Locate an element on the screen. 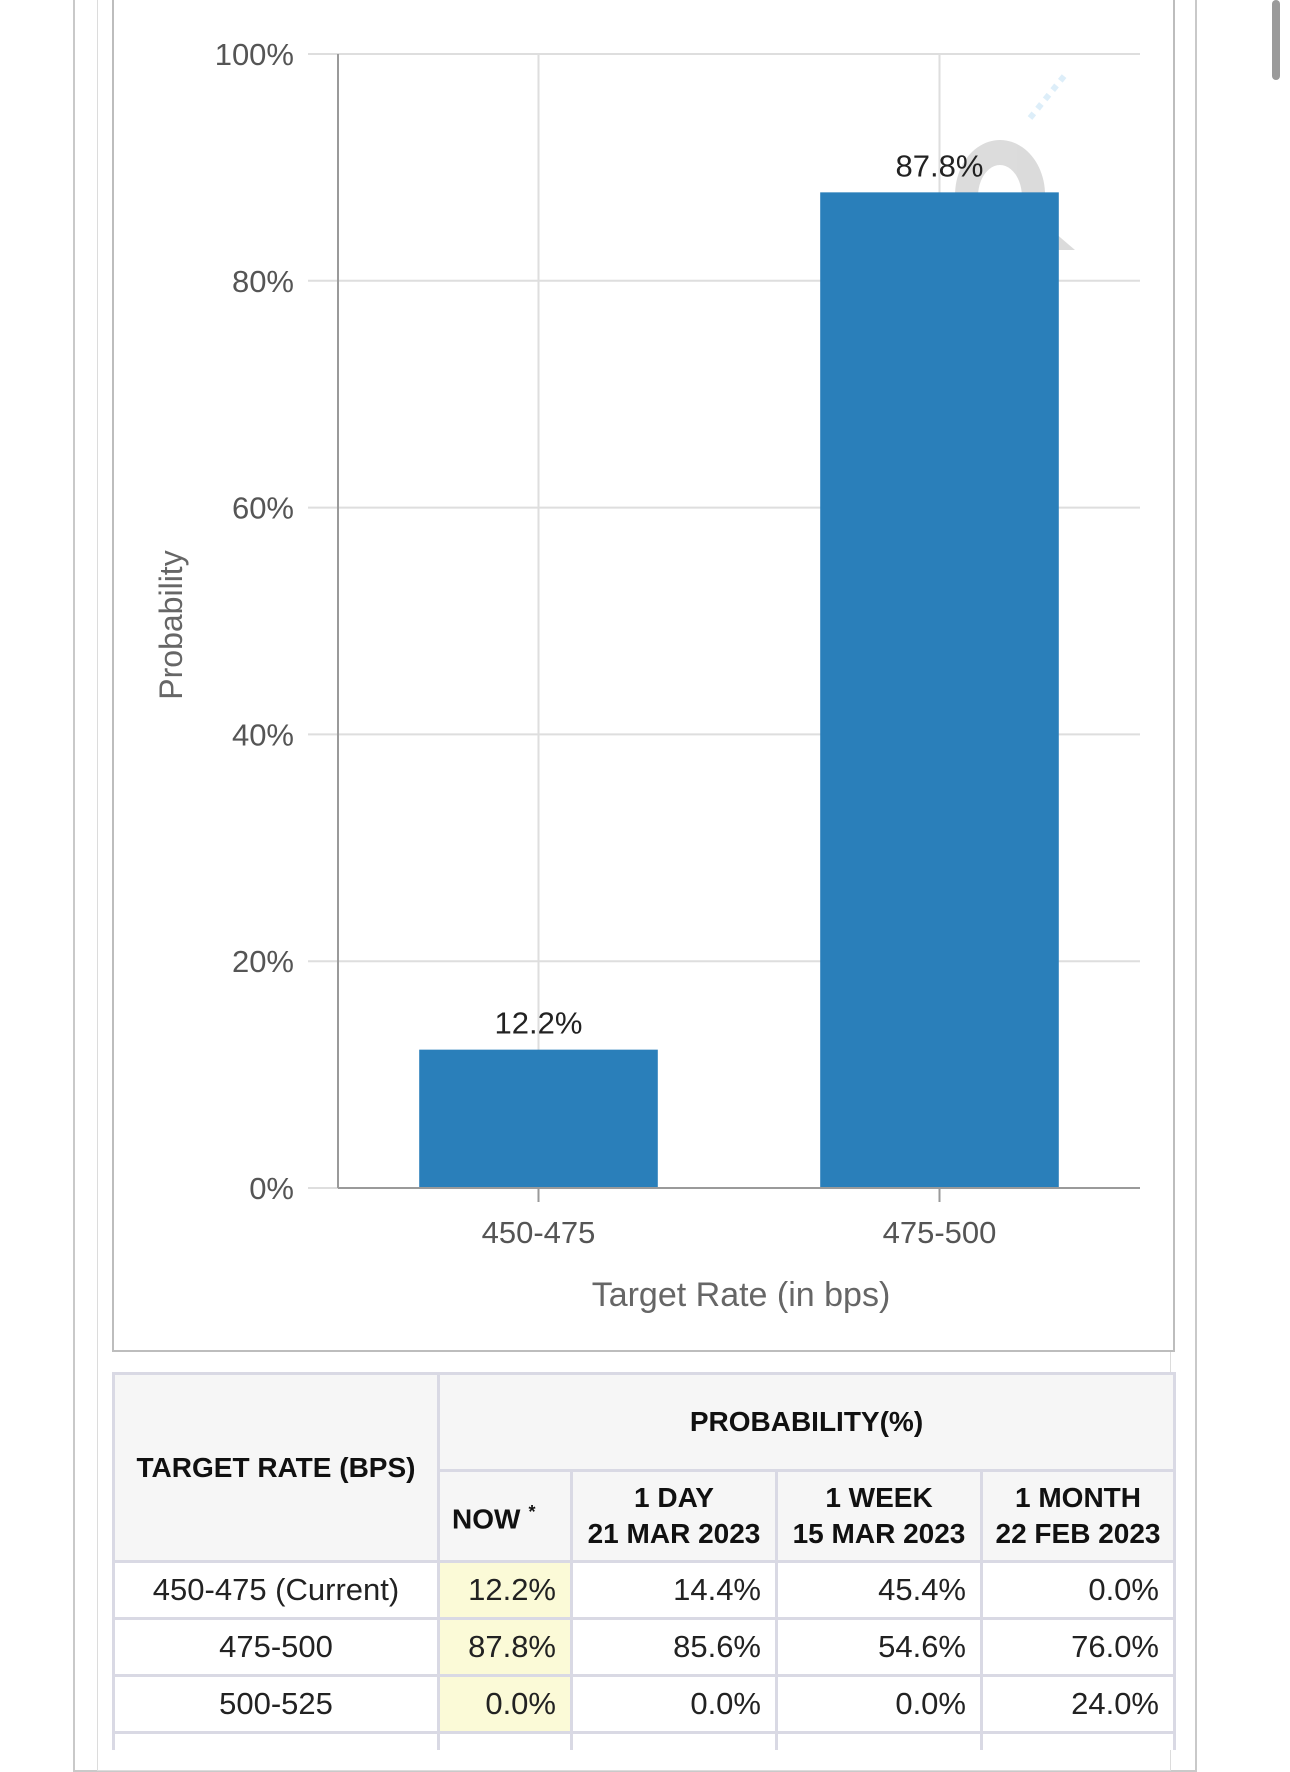 The height and width of the screenshot is (1772, 1290). table-row: 500-525 0.0% 0.0% 0.0% 24.0% is located at coordinates (644, 1704).